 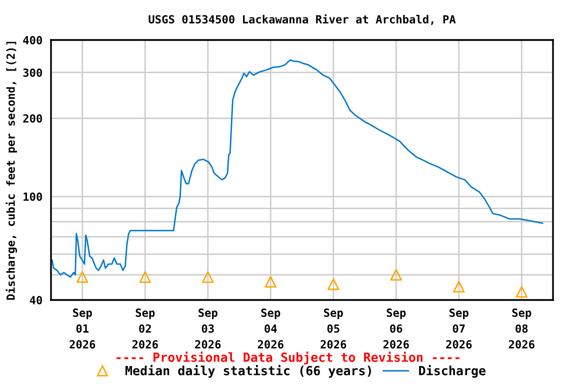 What do you see at coordinates (12, 171) in the screenshot?
I see `y-axis-title: Discharge, cubic feet per second, [(2)]` at bounding box center [12, 171].